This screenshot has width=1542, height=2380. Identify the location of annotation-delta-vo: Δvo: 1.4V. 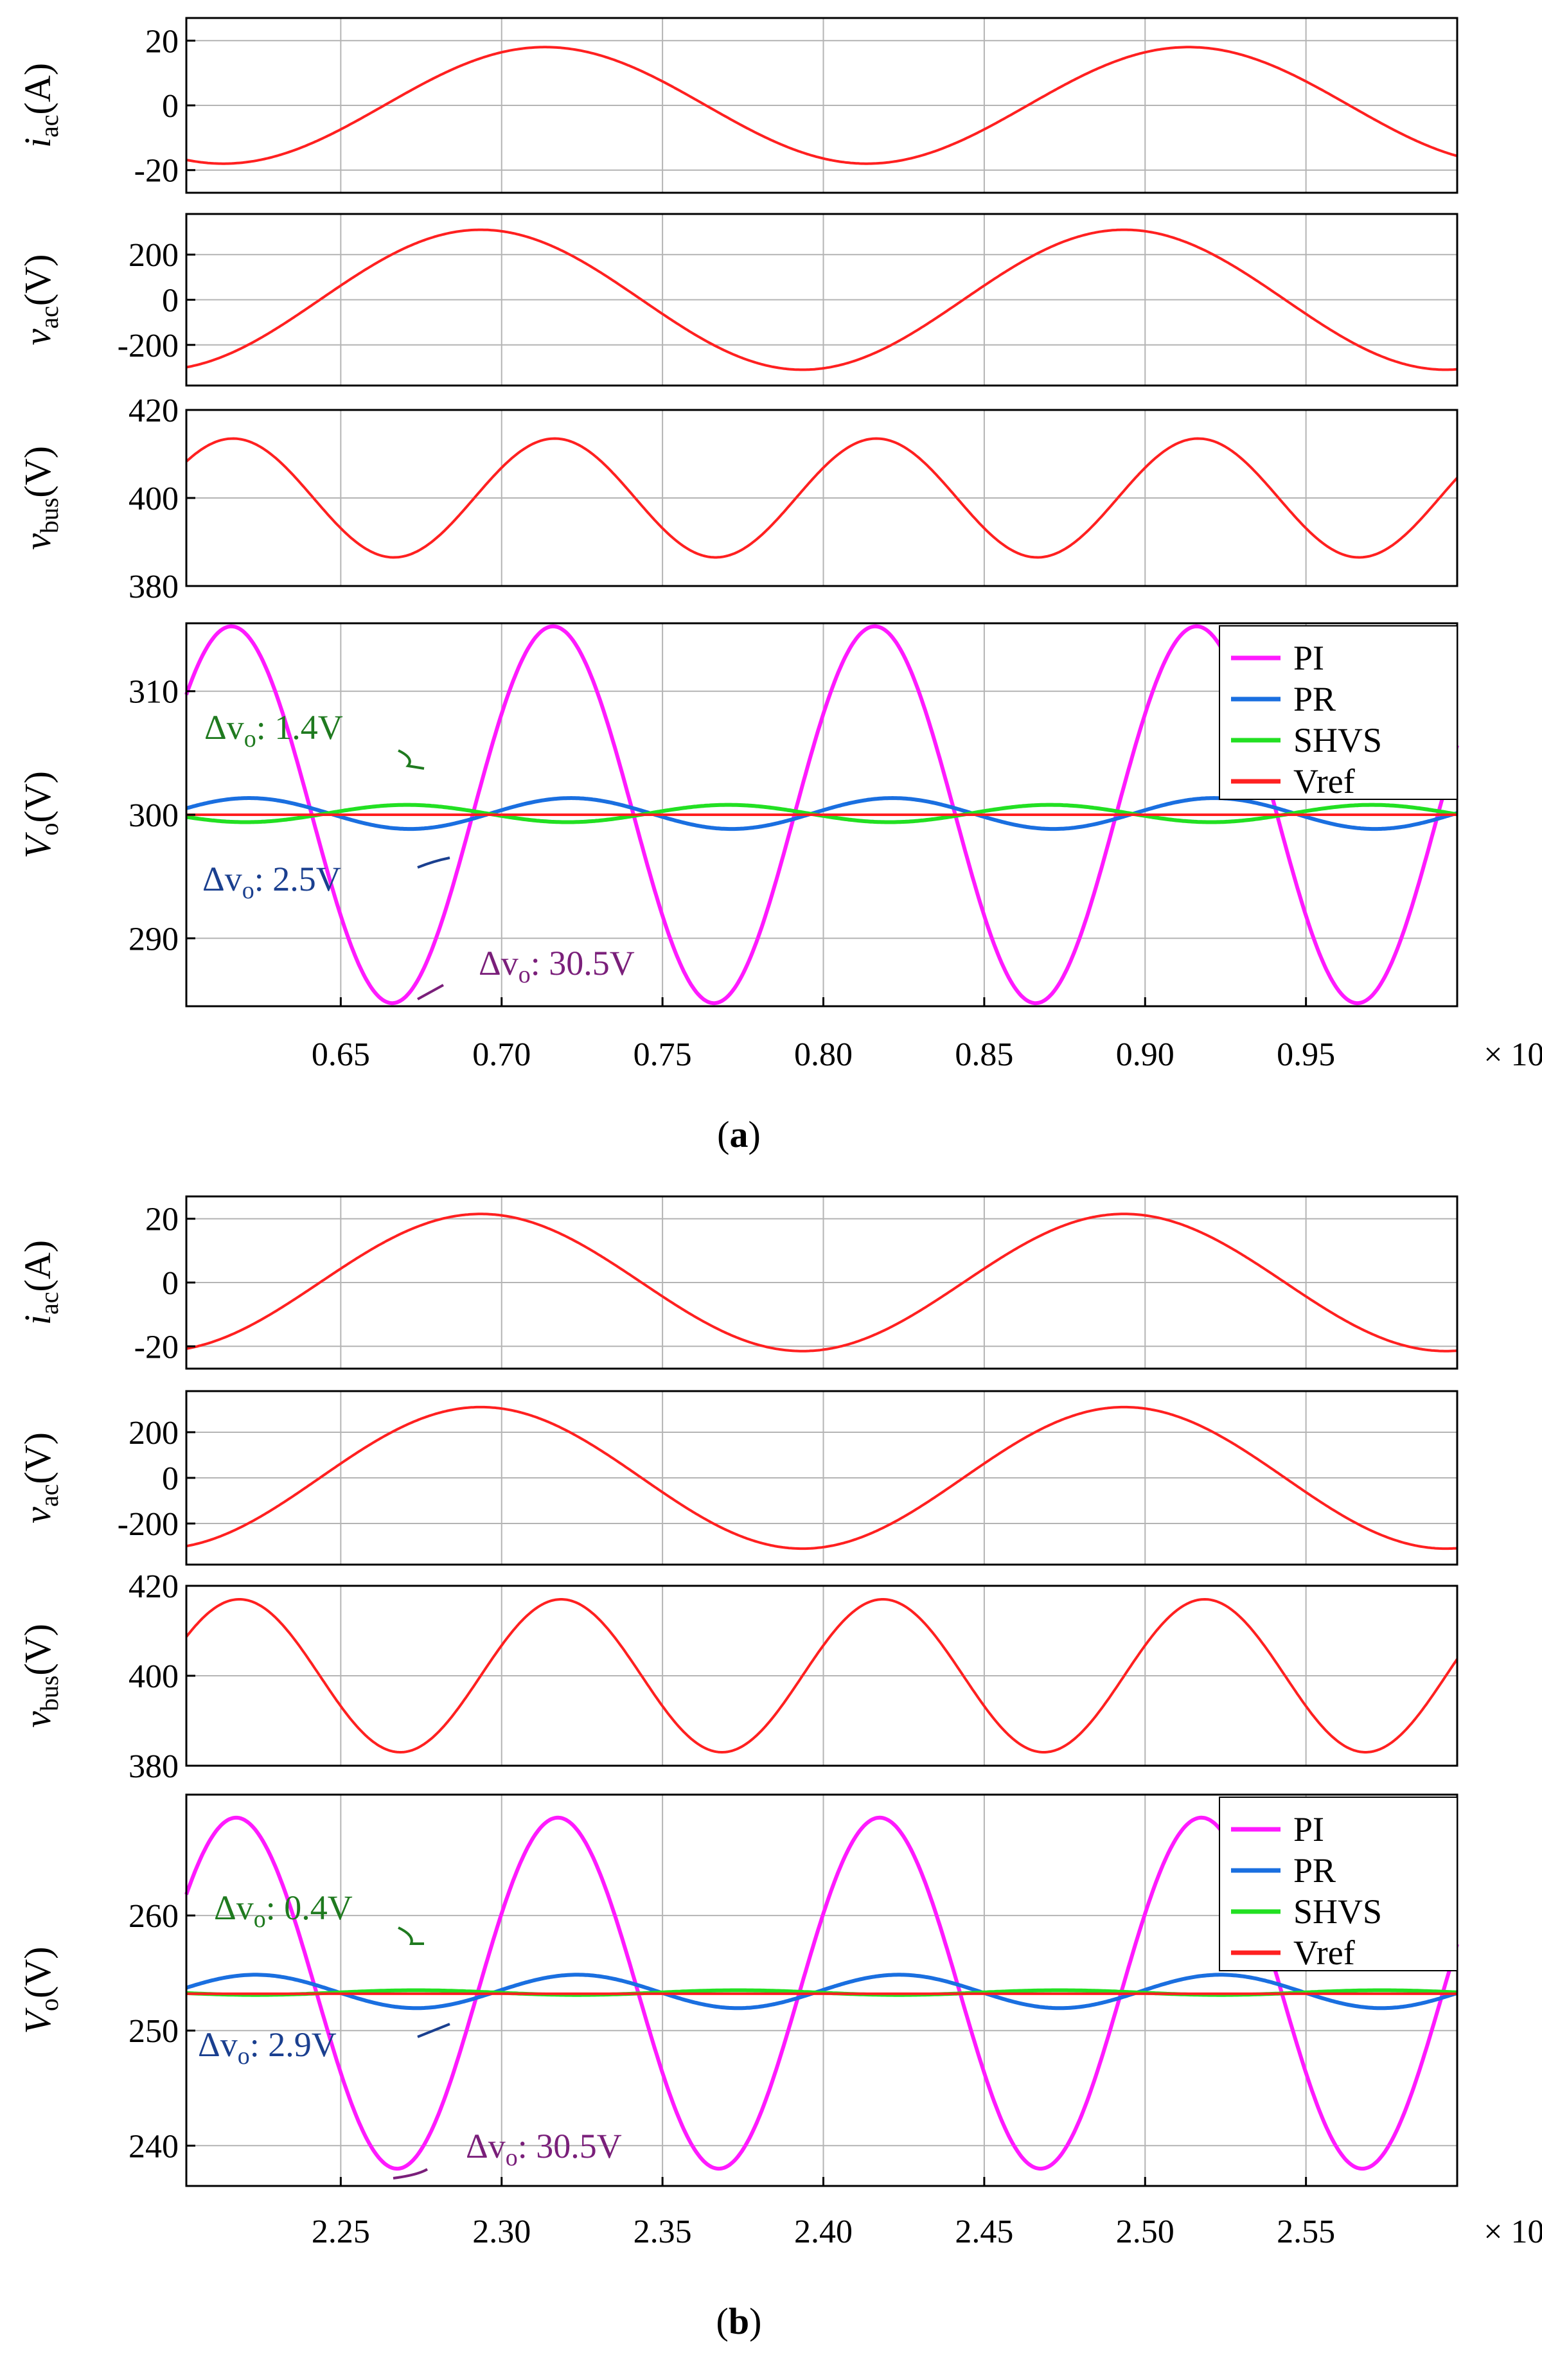
(273, 730).